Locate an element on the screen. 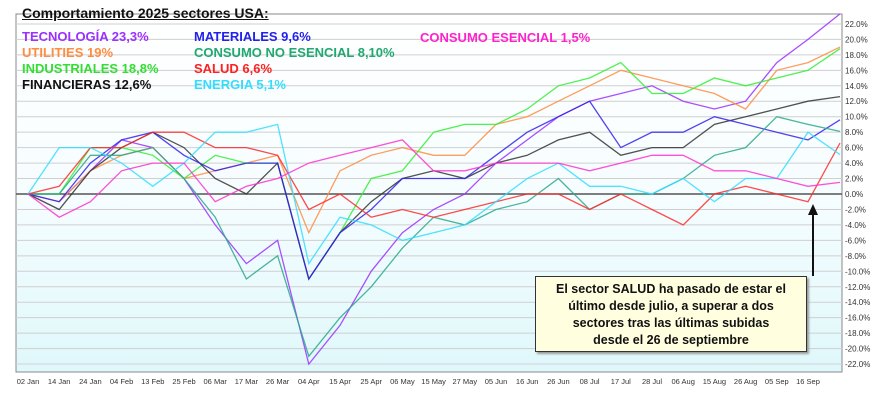 This screenshot has height=401, width=880. y-tick-label: -14.0% is located at coordinates (857, 302).